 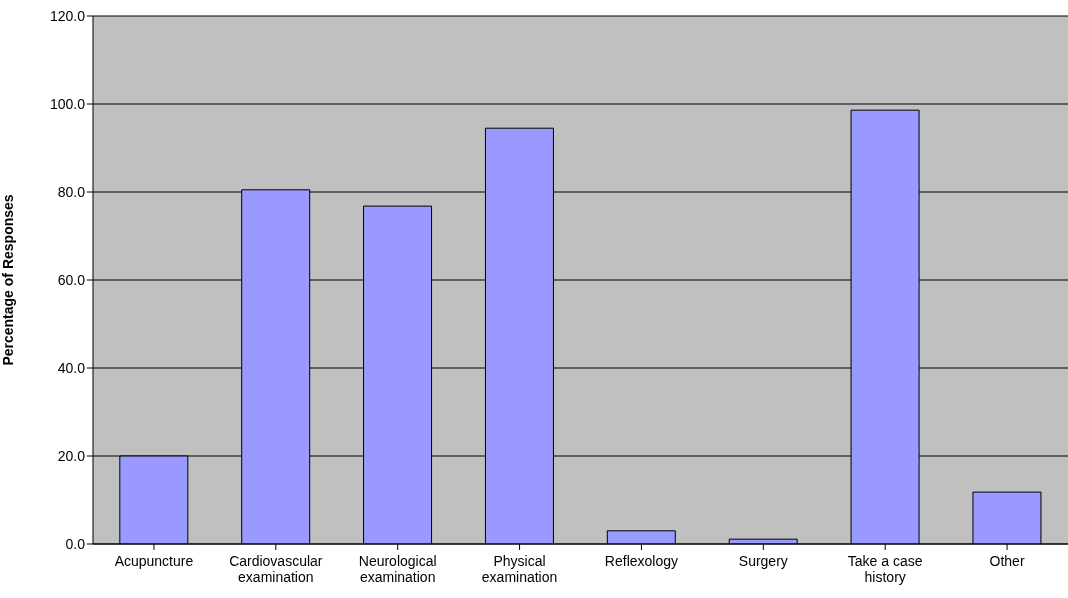 I want to click on y-tick-label: 20.0, so click(x=71, y=455).